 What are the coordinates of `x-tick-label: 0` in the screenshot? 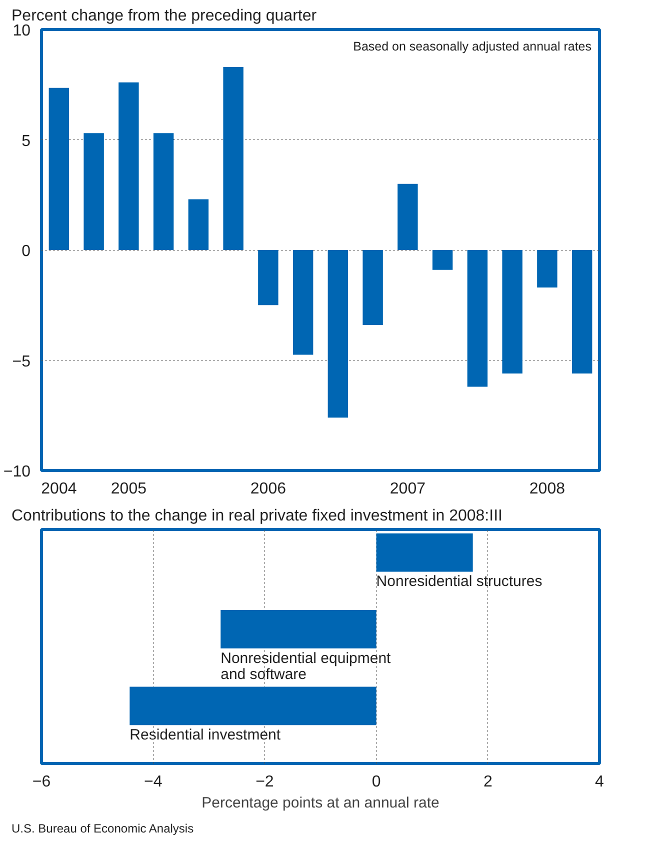 It's located at (376, 782).